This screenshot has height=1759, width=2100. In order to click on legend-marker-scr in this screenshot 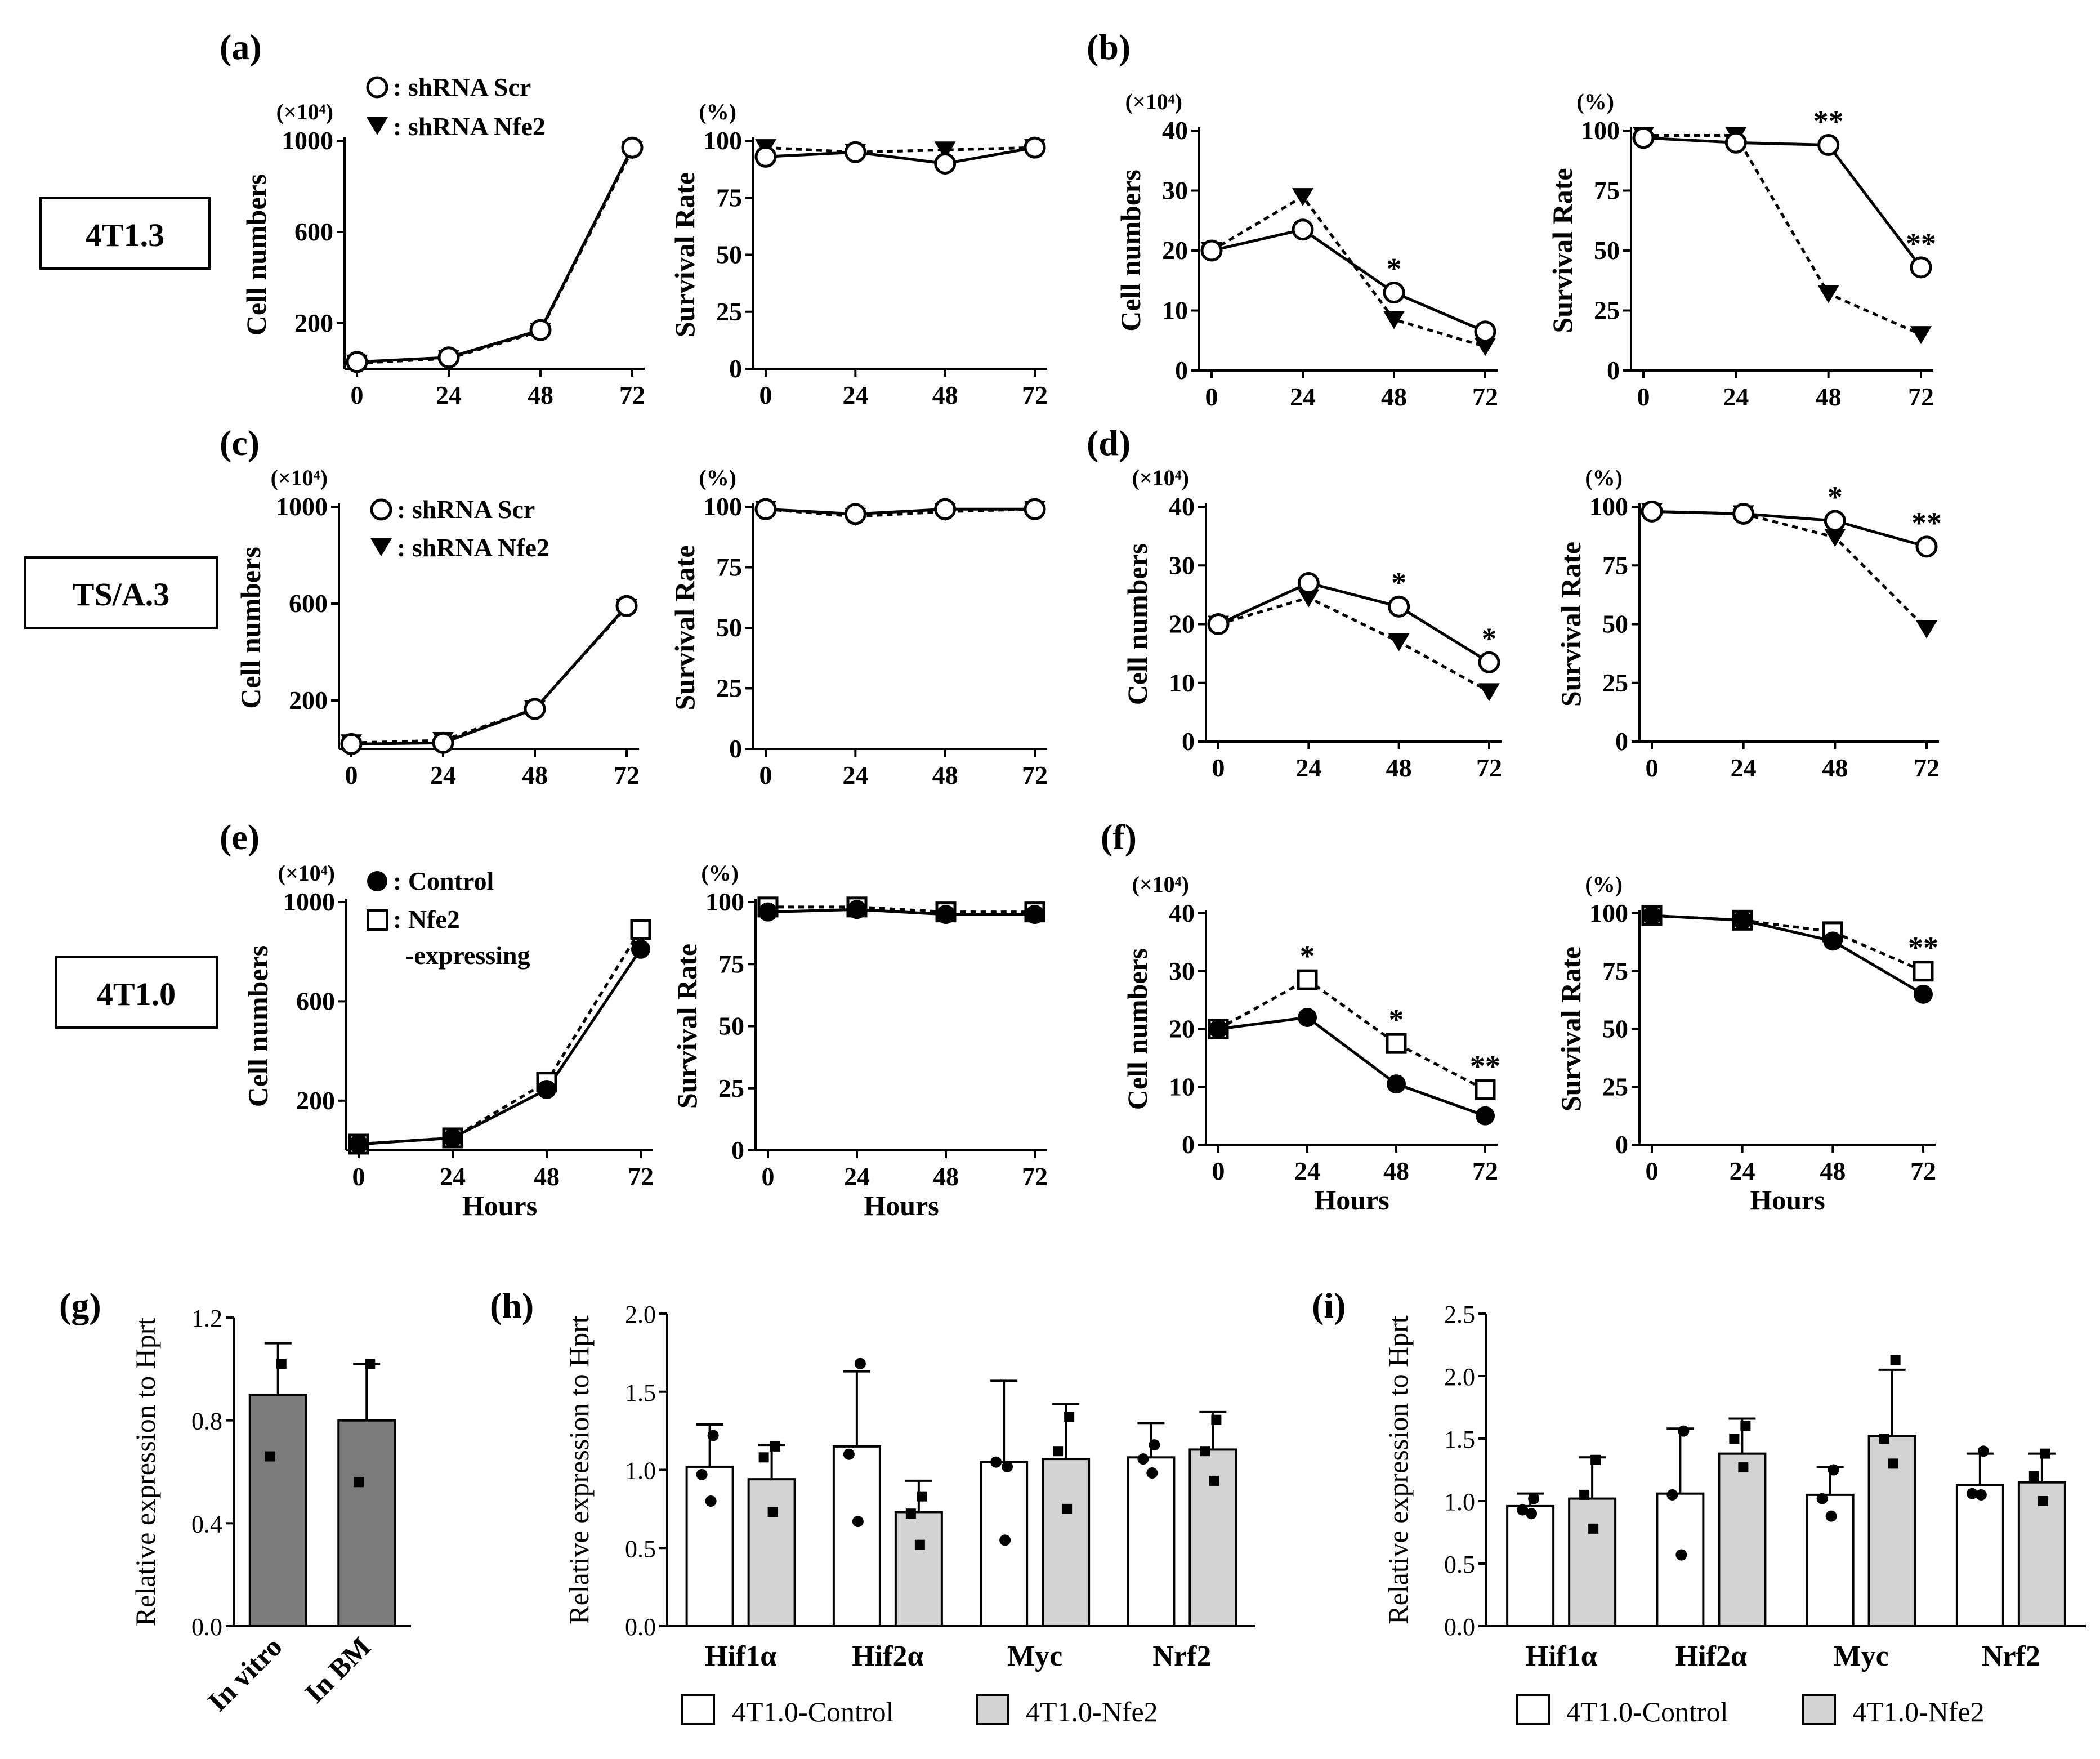, I will do `click(377, 88)`.